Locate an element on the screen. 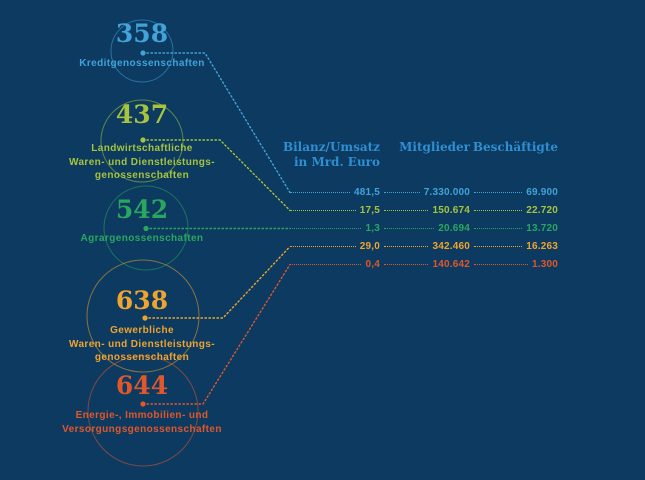 Image resolution: width=645 pixels, height=480 pixels. stat-cell: 1.300 is located at coordinates (514, 264).